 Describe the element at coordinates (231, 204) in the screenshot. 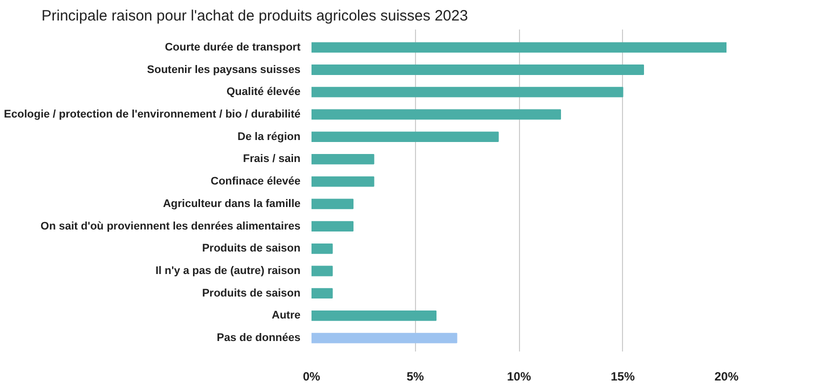

I see `y-tick-label: Agriculteur dans la famille` at that location.